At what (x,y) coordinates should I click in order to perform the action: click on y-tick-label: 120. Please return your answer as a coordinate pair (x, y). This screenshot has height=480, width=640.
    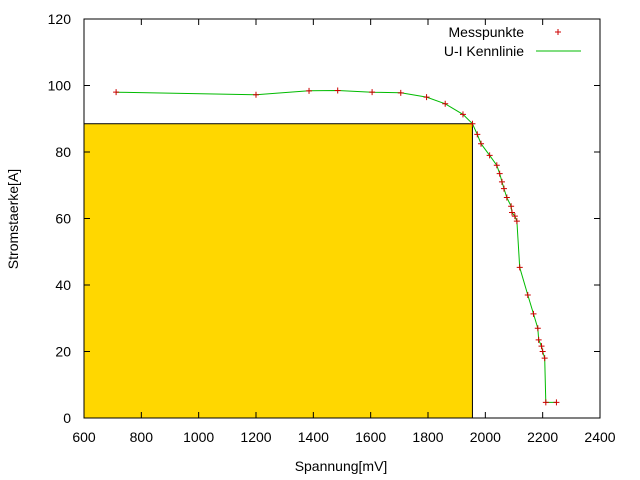
    Looking at the image, I should click on (60, 19).